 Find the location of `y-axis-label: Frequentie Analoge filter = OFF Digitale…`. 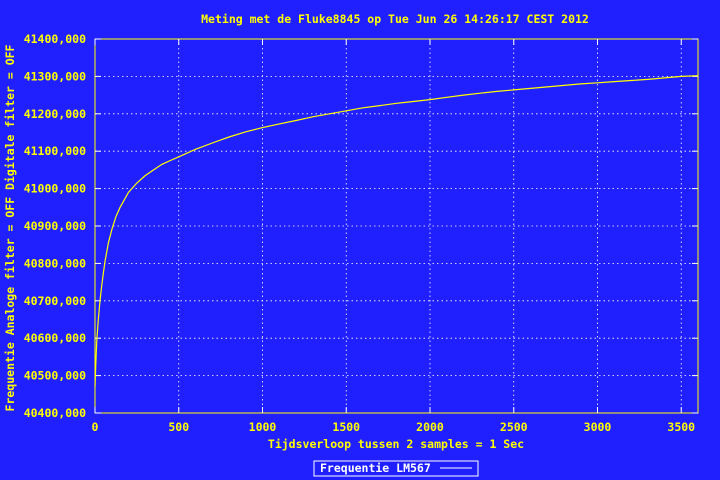

y-axis-label: Frequentie Analoge filter = OFF Digitale… is located at coordinates (10, 227).